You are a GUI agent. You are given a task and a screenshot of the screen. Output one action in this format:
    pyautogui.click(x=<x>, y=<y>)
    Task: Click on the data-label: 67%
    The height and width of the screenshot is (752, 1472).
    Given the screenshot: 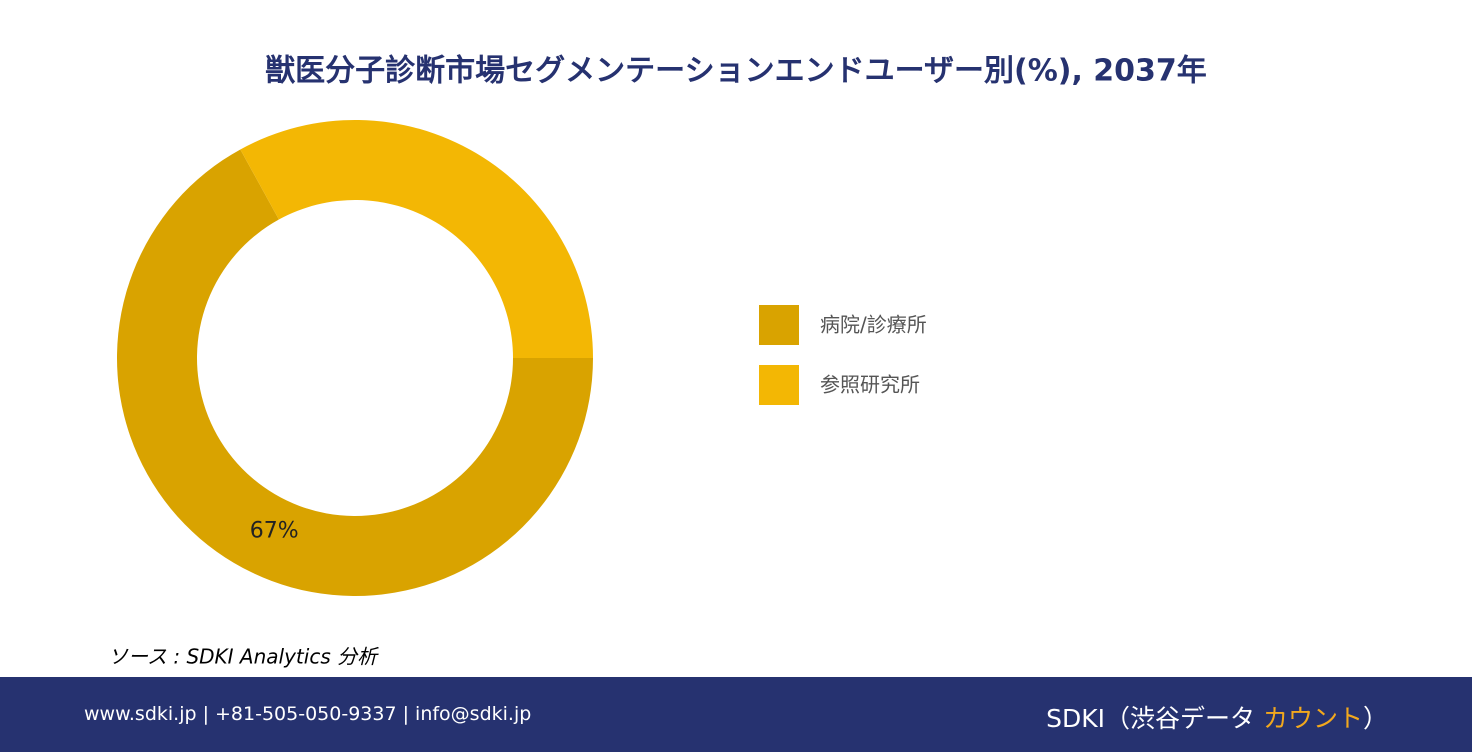 What is the action you would take?
    pyautogui.click(x=274, y=530)
    